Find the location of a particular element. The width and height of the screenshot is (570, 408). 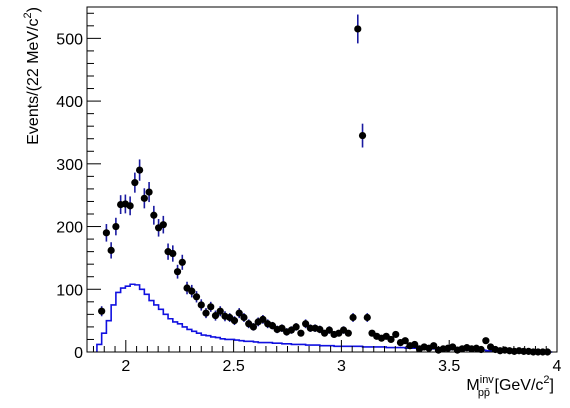

y-tick-label: 100 is located at coordinates (69, 290).